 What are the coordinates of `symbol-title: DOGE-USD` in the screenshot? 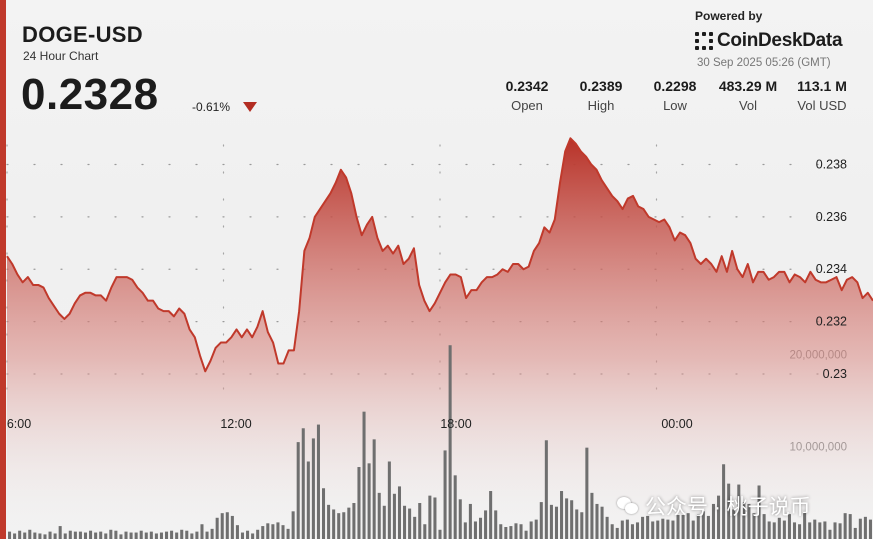 It's located at (82, 34).